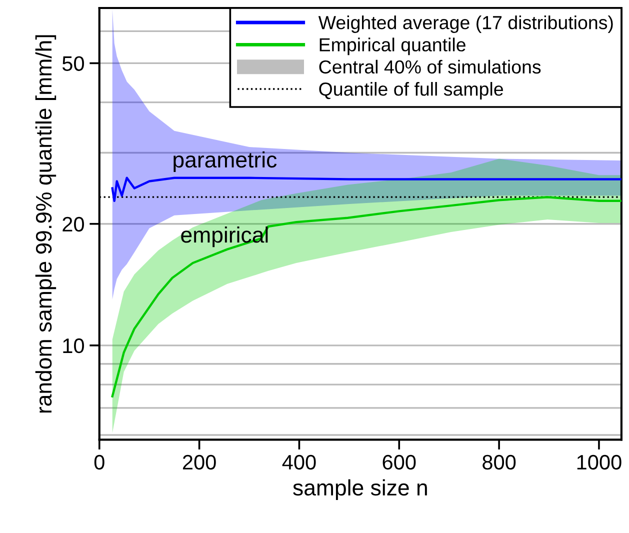 This screenshot has width=629, height=533. Describe the element at coordinates (599, 462) in the screenshot. I see `x-tick-label: 1000` at that location.